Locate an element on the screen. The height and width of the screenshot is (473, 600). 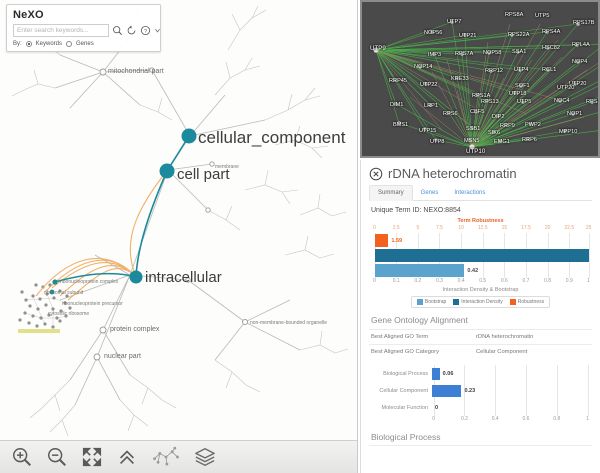
go-category-label: Cellular Component is located at coordinates (403, 390).